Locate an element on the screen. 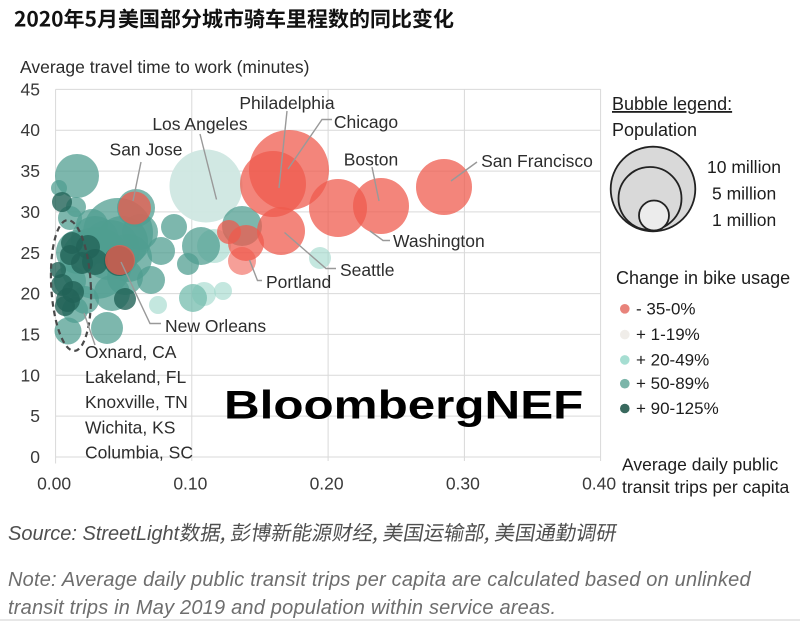 This screenshot has width=800, height=621. svg-text: Washington is located at coordinates (439, 241).